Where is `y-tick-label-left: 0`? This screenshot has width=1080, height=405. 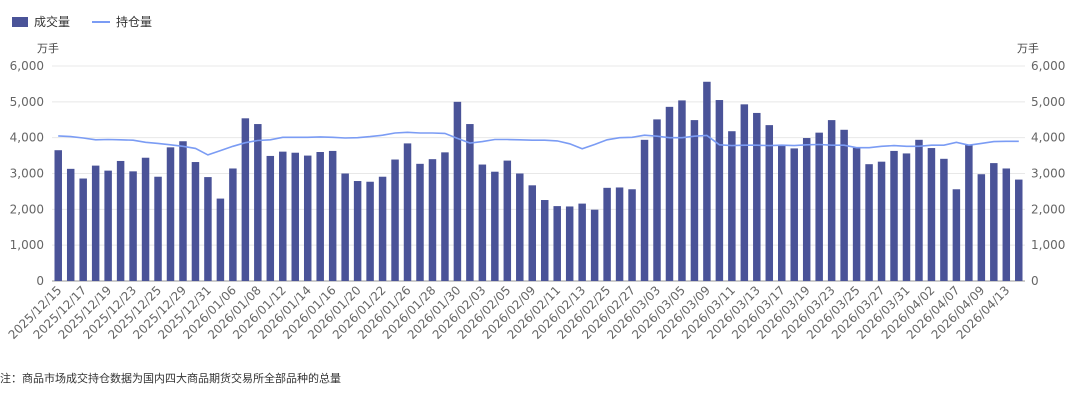 y-tick-label-left: 0 is located at coordinates (40, 281).